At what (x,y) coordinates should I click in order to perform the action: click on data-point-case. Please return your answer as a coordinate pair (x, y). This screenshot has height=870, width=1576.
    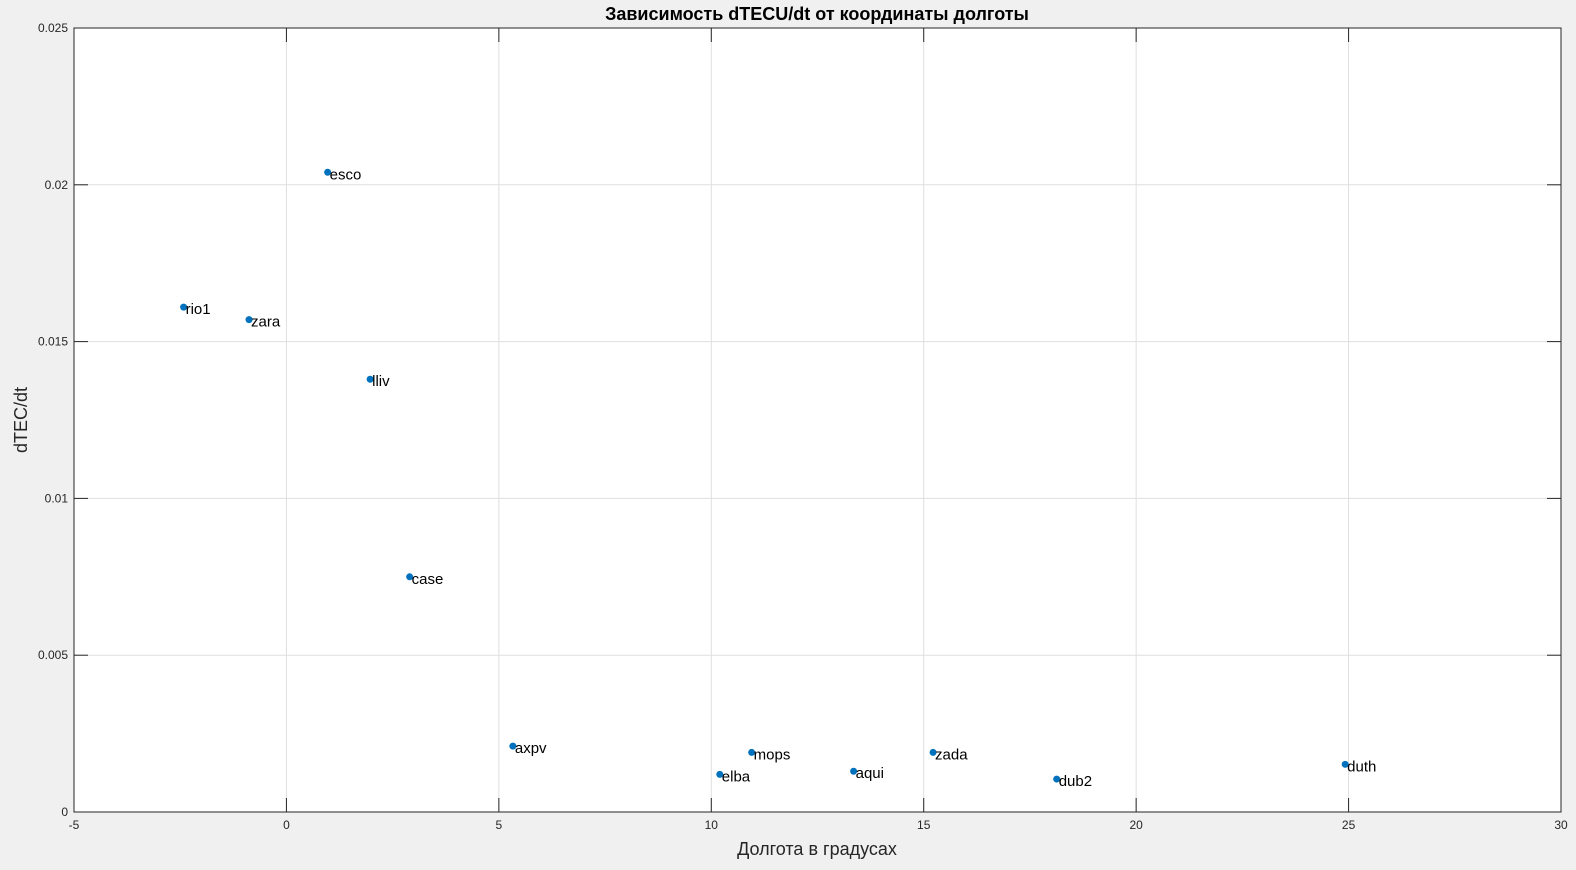
    Looking at the image, I should click on (410, 577).